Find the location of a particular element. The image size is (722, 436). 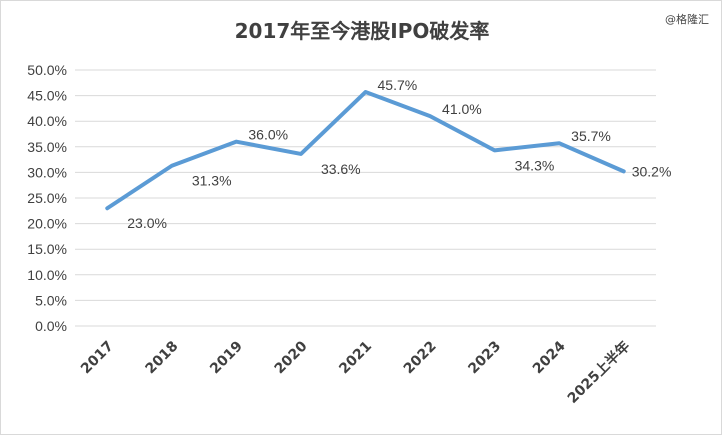

y-tick-label: 40.0% is located at coordinates (47, 121).